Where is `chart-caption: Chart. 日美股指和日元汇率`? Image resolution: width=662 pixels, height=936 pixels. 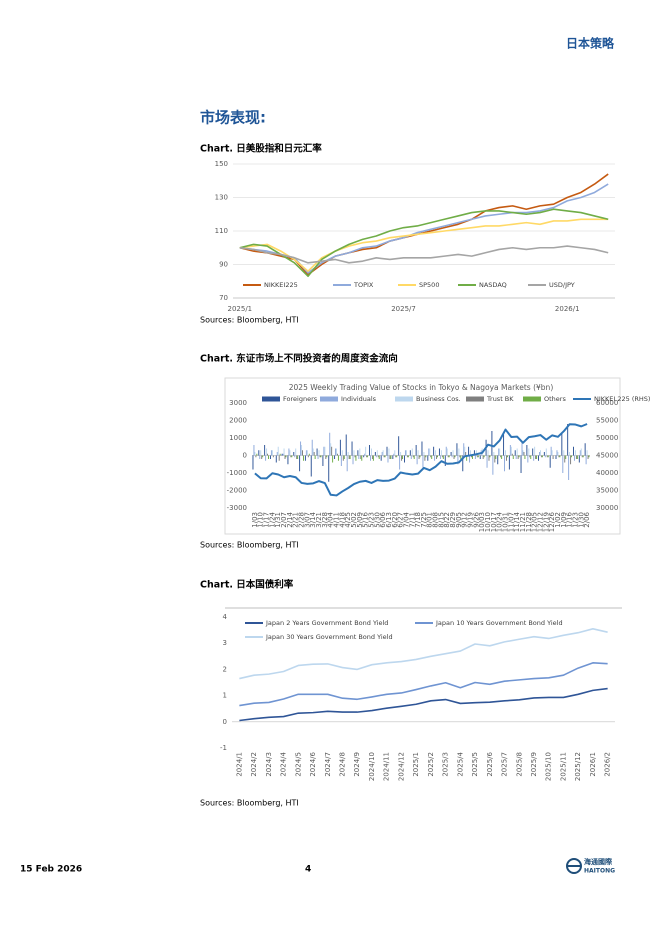 chart-caption: Chart. 日美股指和日元汇率 is located at coordinates (261, 149).